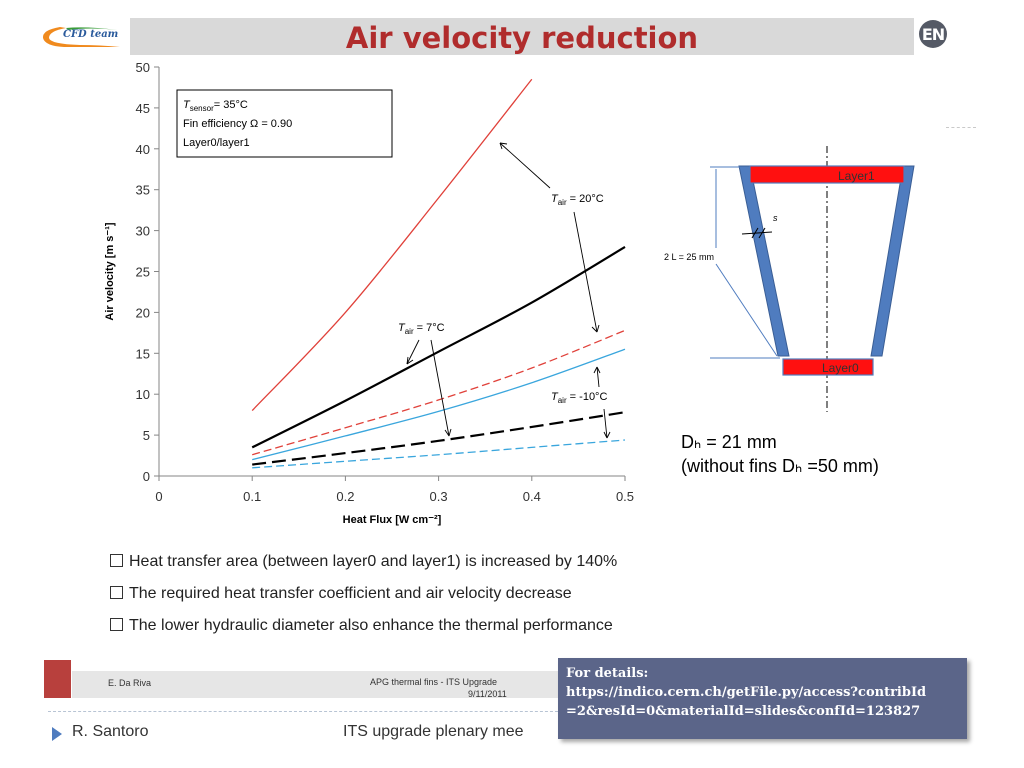  Describe the element at coordinates (840, 368) in the screenshot. I see `diagram-layer0-label: Layer0` at that location.